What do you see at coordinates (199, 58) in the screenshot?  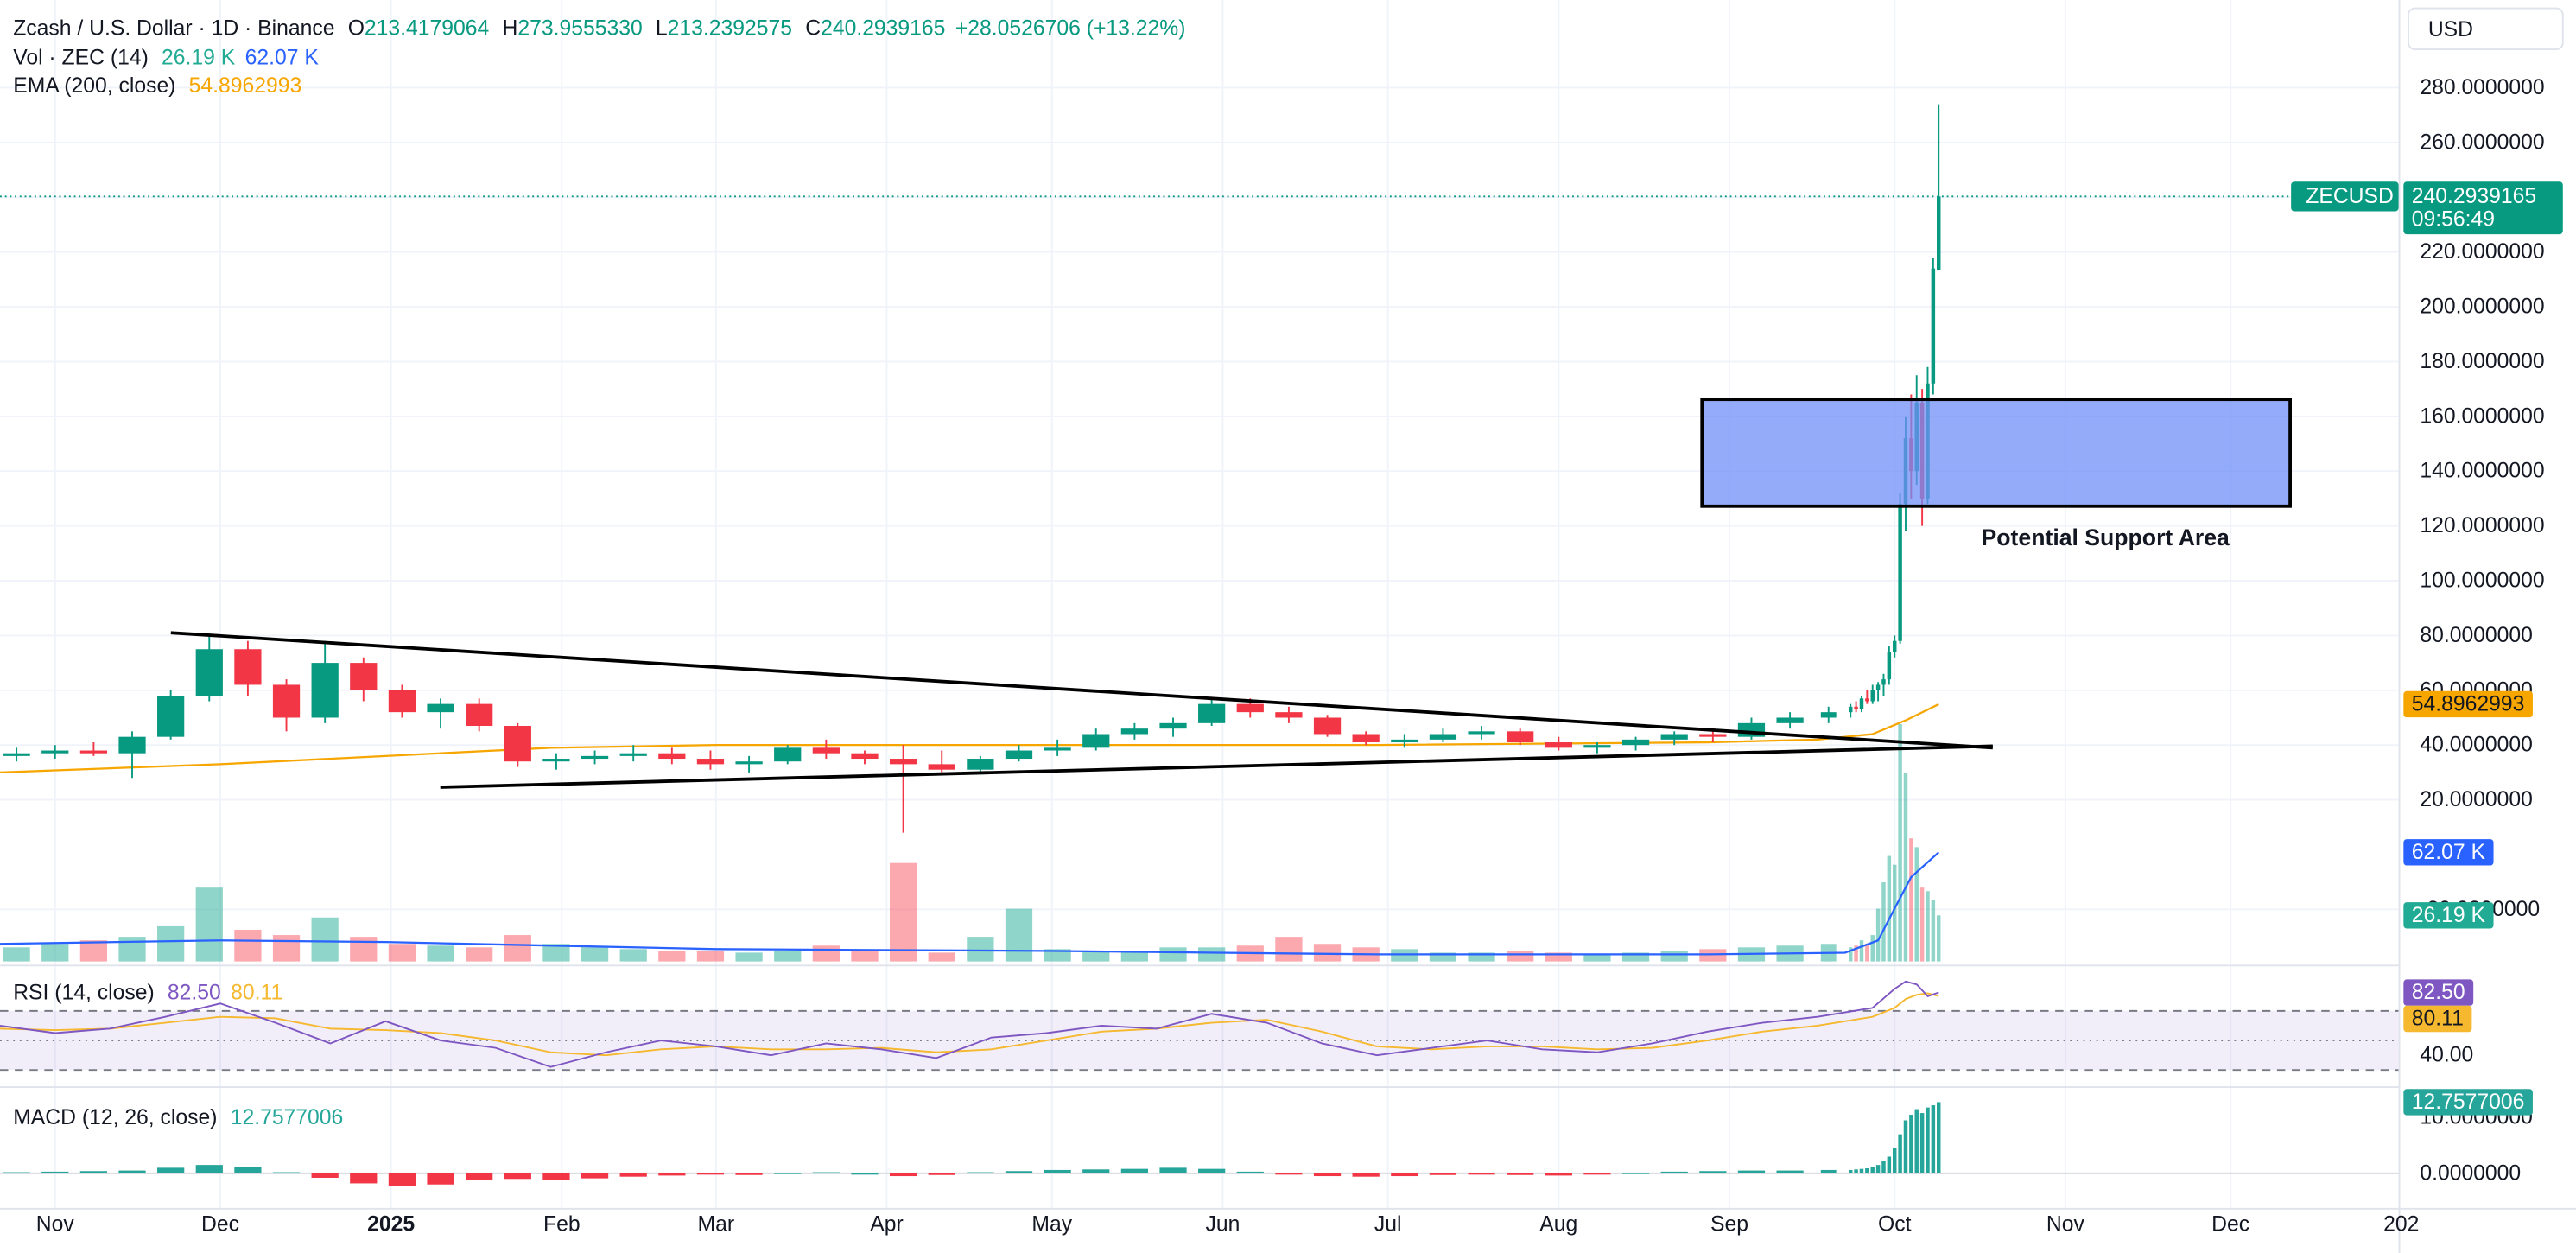 I see `legend-item: 26.19 K` at bounding box center [199, 58].